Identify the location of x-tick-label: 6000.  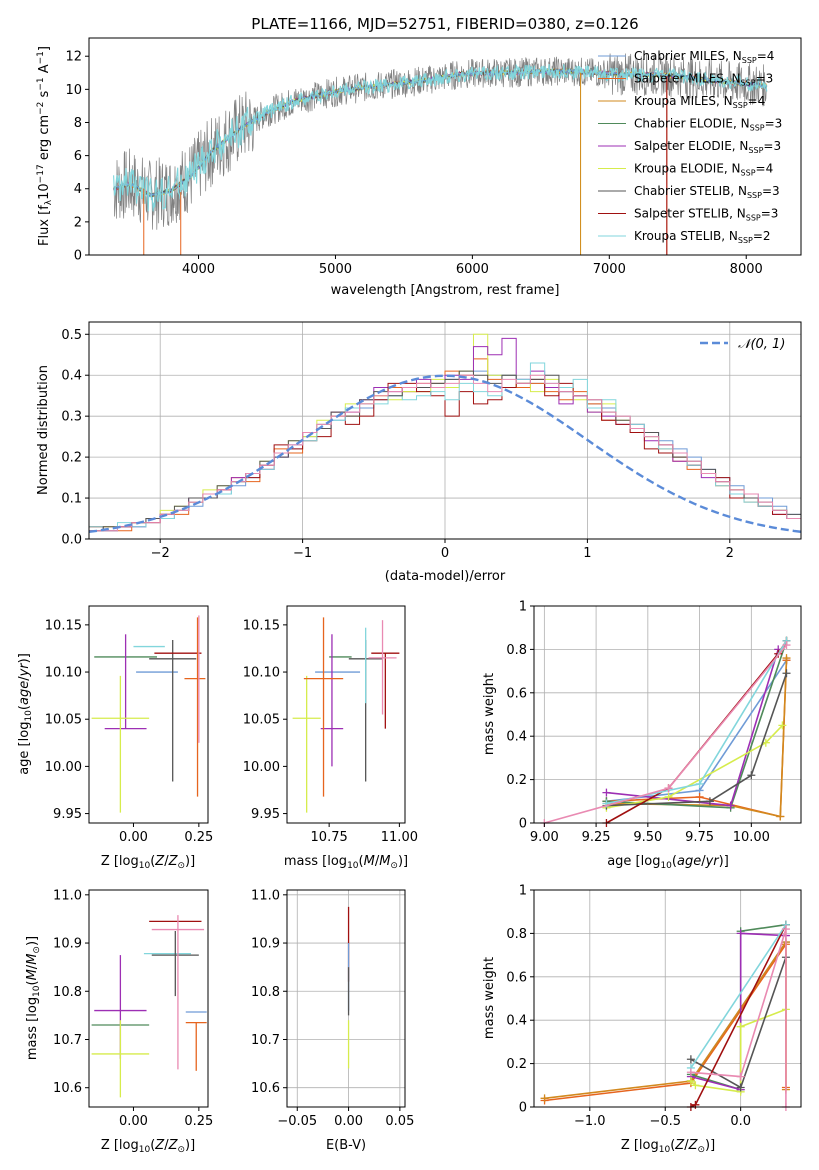
(472, 269).